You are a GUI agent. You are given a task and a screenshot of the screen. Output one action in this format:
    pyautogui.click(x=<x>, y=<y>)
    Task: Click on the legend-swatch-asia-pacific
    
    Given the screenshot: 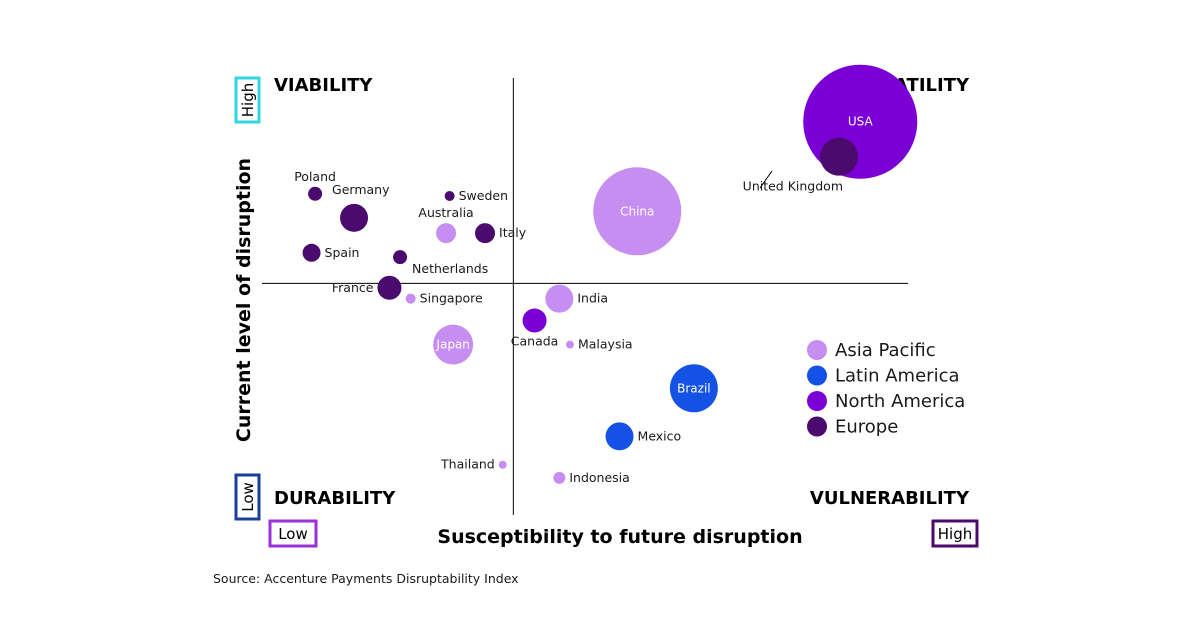 What is the action you would take?
    pyautogui.click(x=817, y=350)
    